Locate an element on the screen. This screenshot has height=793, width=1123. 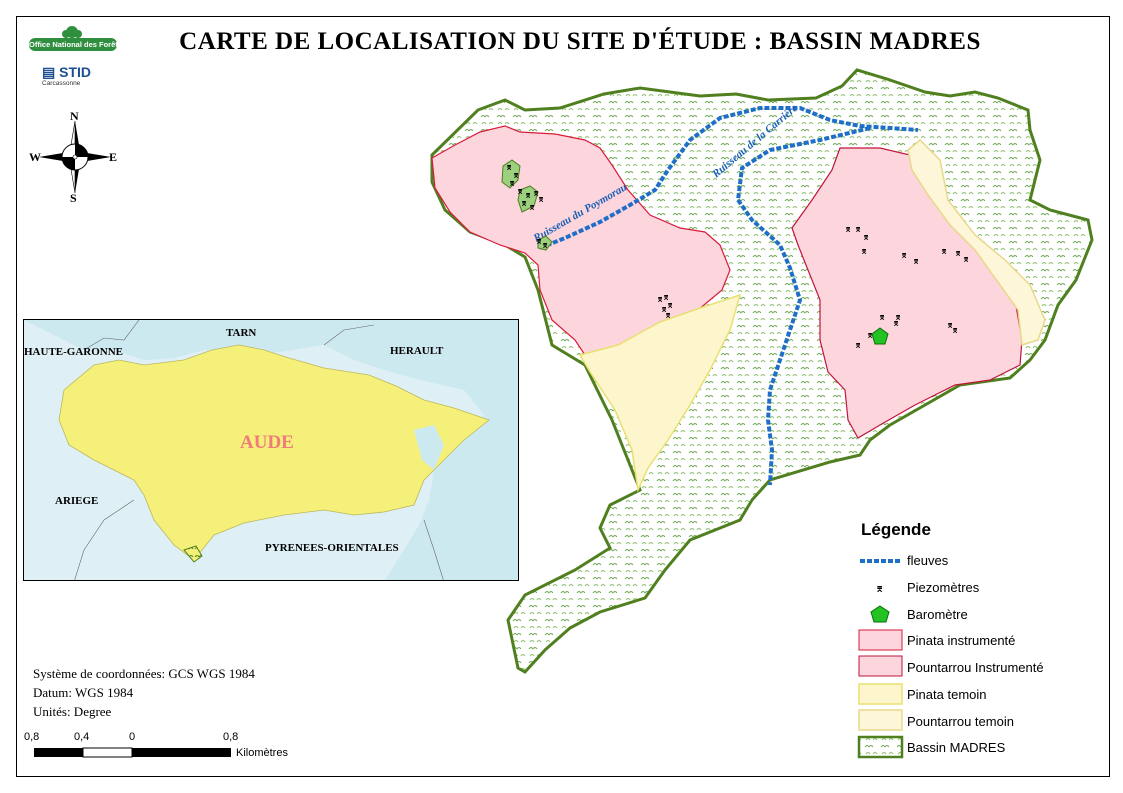
legend-item-pountarrou-instrumente: Pountarrou Instrumenté is located at coordinates (975, 667).